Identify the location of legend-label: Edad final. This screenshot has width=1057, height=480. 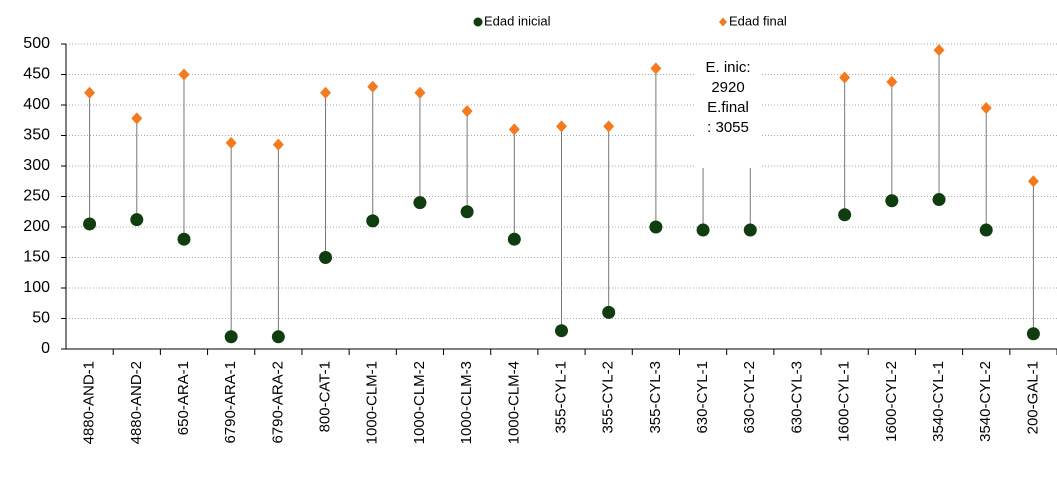
(758, 20).